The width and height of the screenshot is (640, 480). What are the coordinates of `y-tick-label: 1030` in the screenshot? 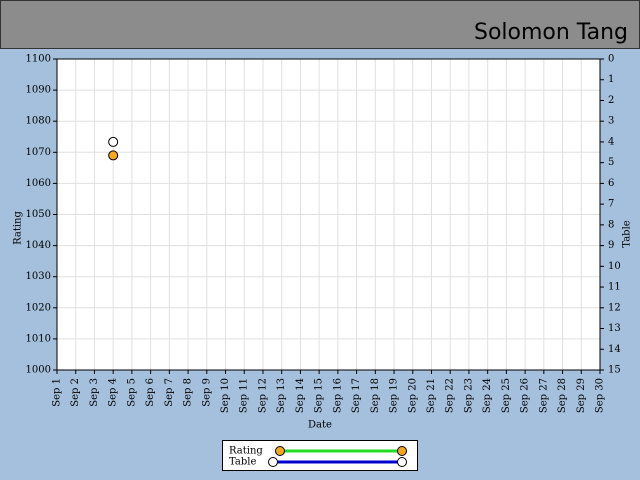 It's located at (38, 276).